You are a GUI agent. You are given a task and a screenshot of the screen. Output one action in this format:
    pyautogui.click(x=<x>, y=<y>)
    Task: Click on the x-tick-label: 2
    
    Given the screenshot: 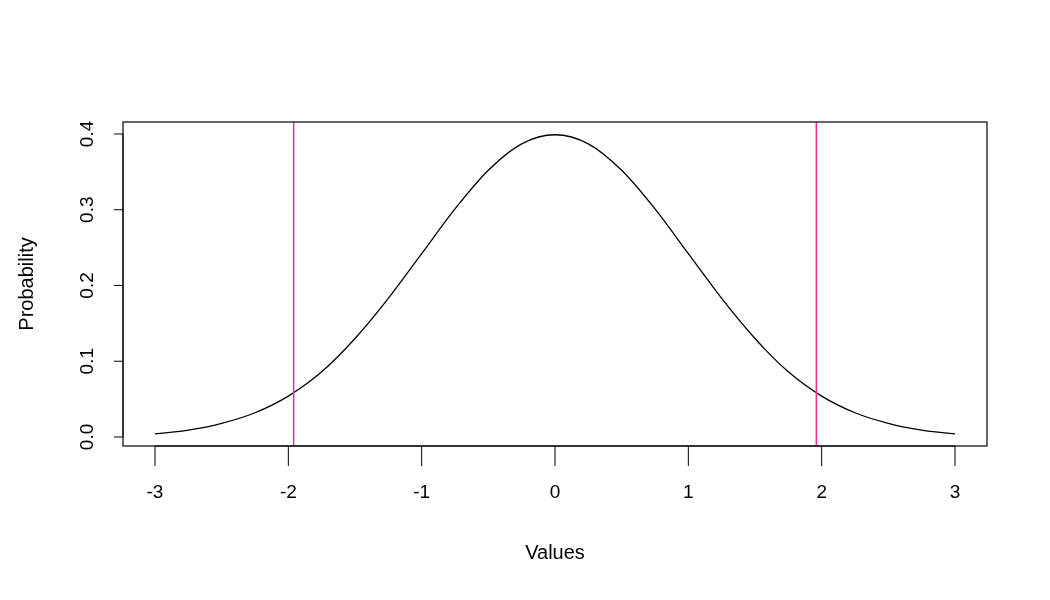 What is the action you would take?
    pyautogui.click(x=821, y=491)
    